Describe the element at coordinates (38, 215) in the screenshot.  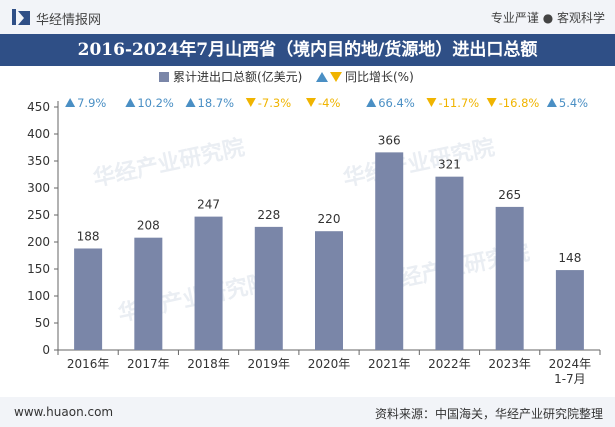
I see `y-tick-label: 250` at that location.